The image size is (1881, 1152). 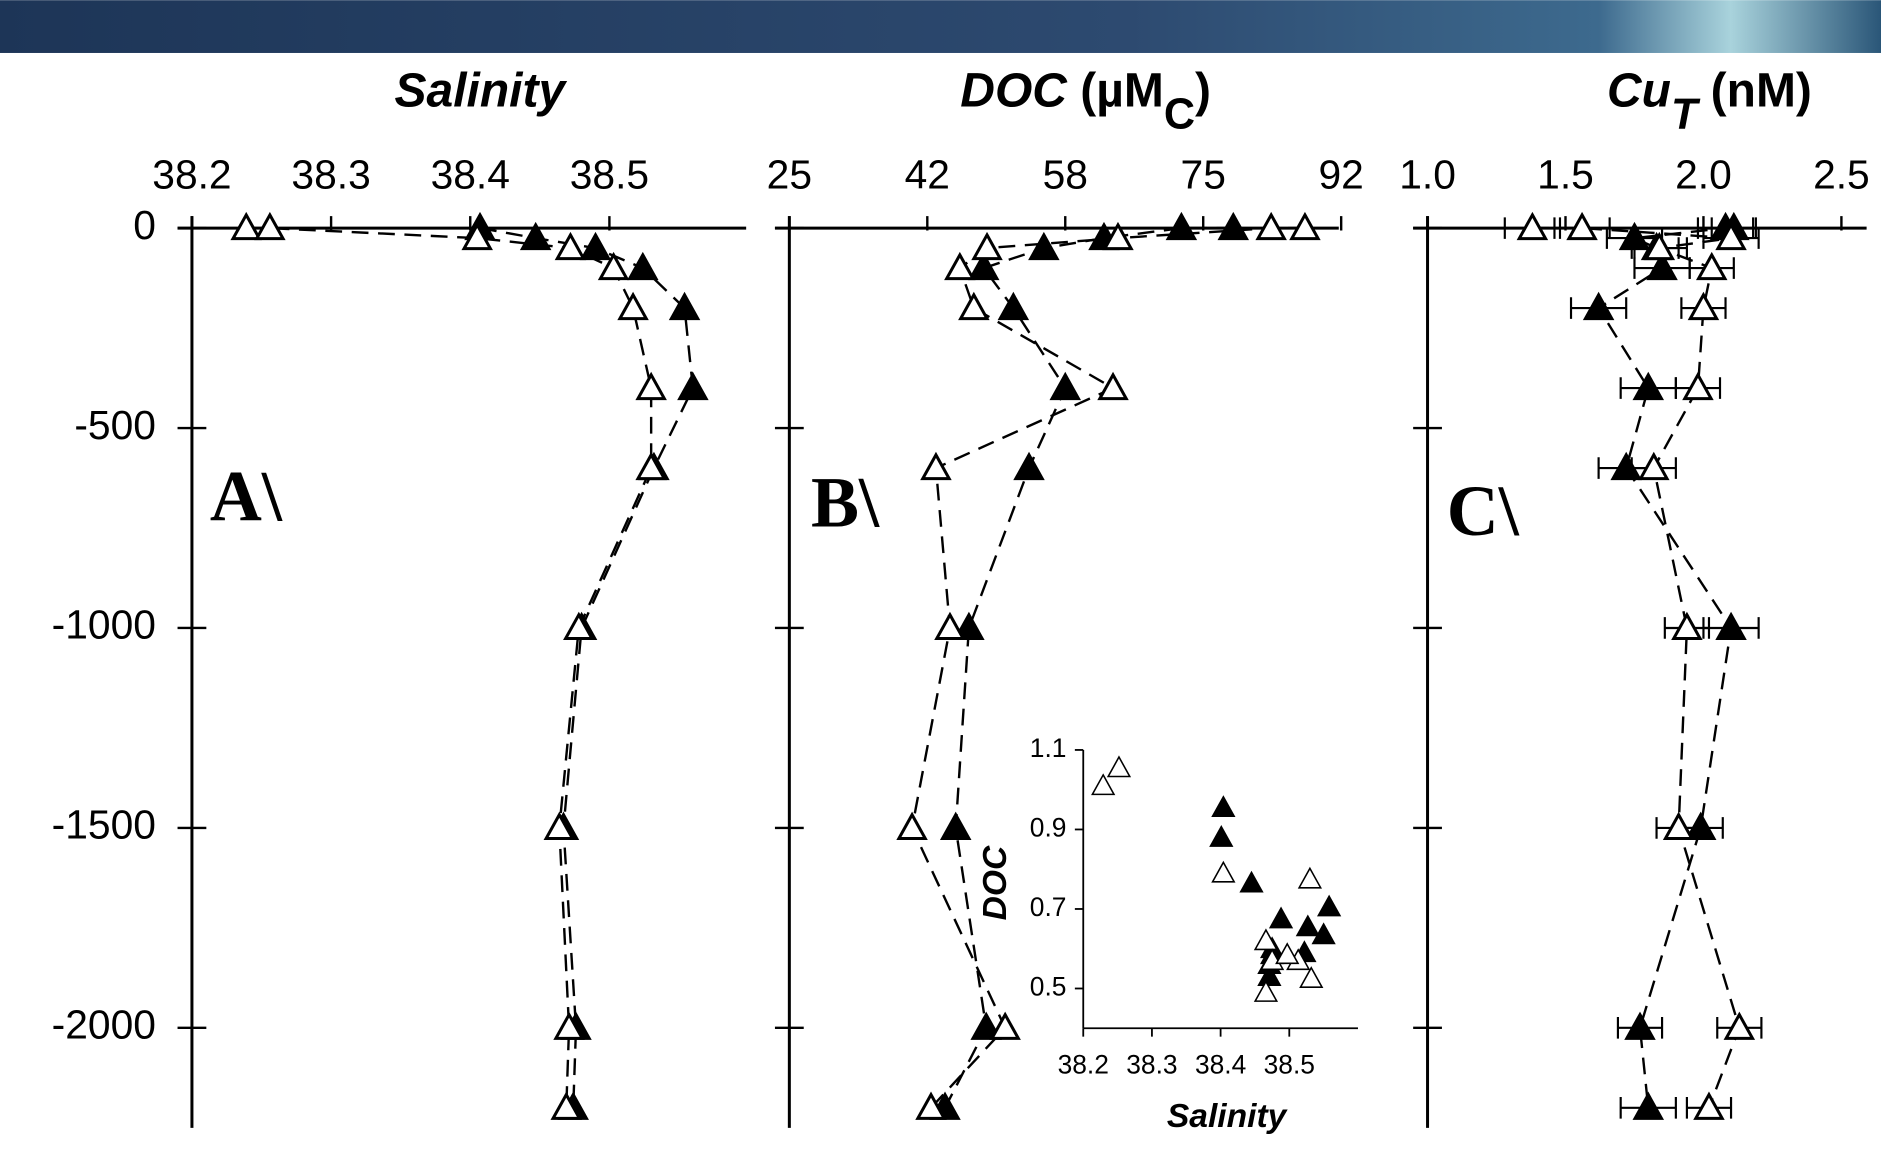 What do you see at coordinates (1203, 90) in the screenshot?
I see `title-part: )` at bounding box center [1203, 90].